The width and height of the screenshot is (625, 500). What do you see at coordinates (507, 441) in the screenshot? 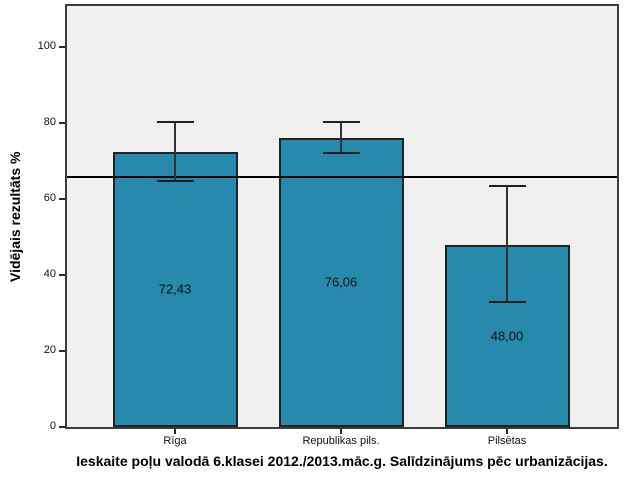
I see `x-tick-label: Pilsētas` at bounding box center [507, 441].